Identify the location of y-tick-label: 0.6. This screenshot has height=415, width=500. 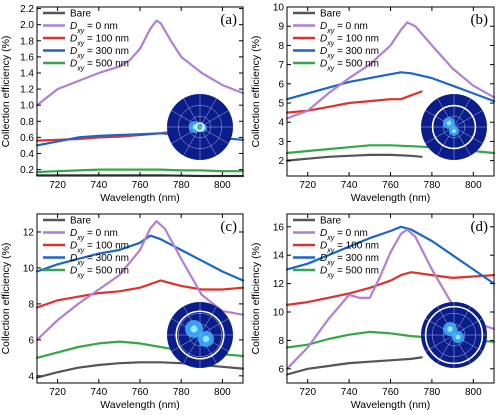
(27, 138).